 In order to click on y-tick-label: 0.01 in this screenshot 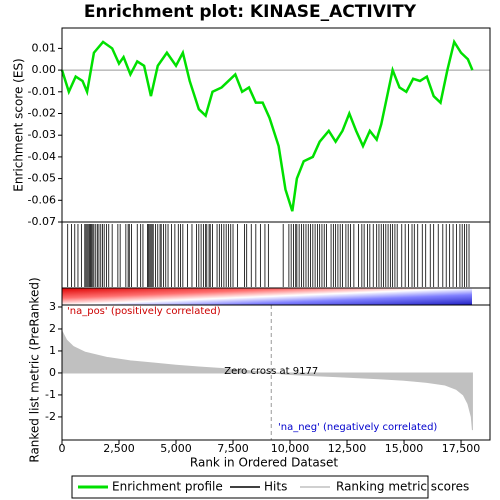, I will do `click(44, 47)`.